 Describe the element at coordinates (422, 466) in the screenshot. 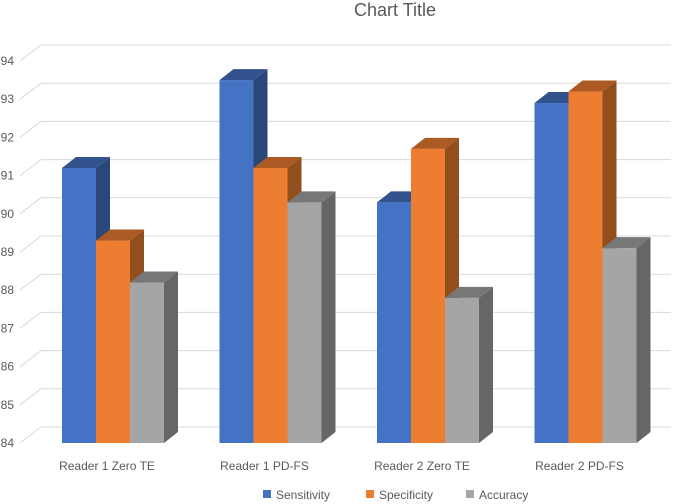

I see `x-category-label: Reader 2 Zero TE` at that location.